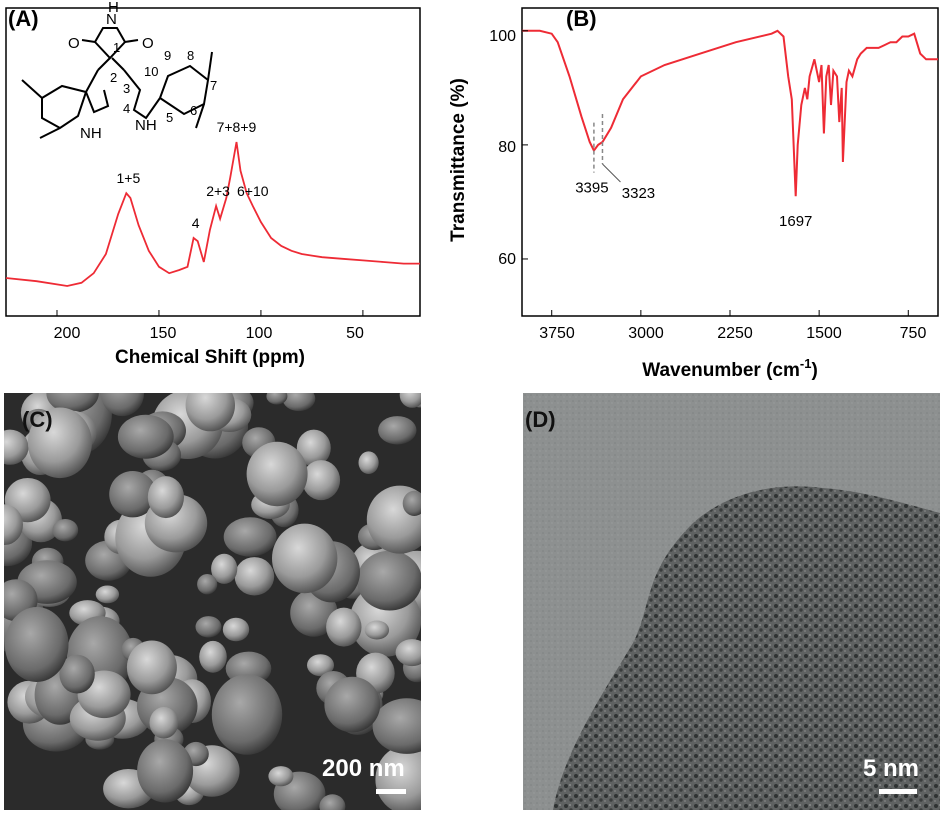  What do you see at coordinates (113, 77) in the screenshot?
I see `atom-2-label: 2` at bounding box center [113, 77].